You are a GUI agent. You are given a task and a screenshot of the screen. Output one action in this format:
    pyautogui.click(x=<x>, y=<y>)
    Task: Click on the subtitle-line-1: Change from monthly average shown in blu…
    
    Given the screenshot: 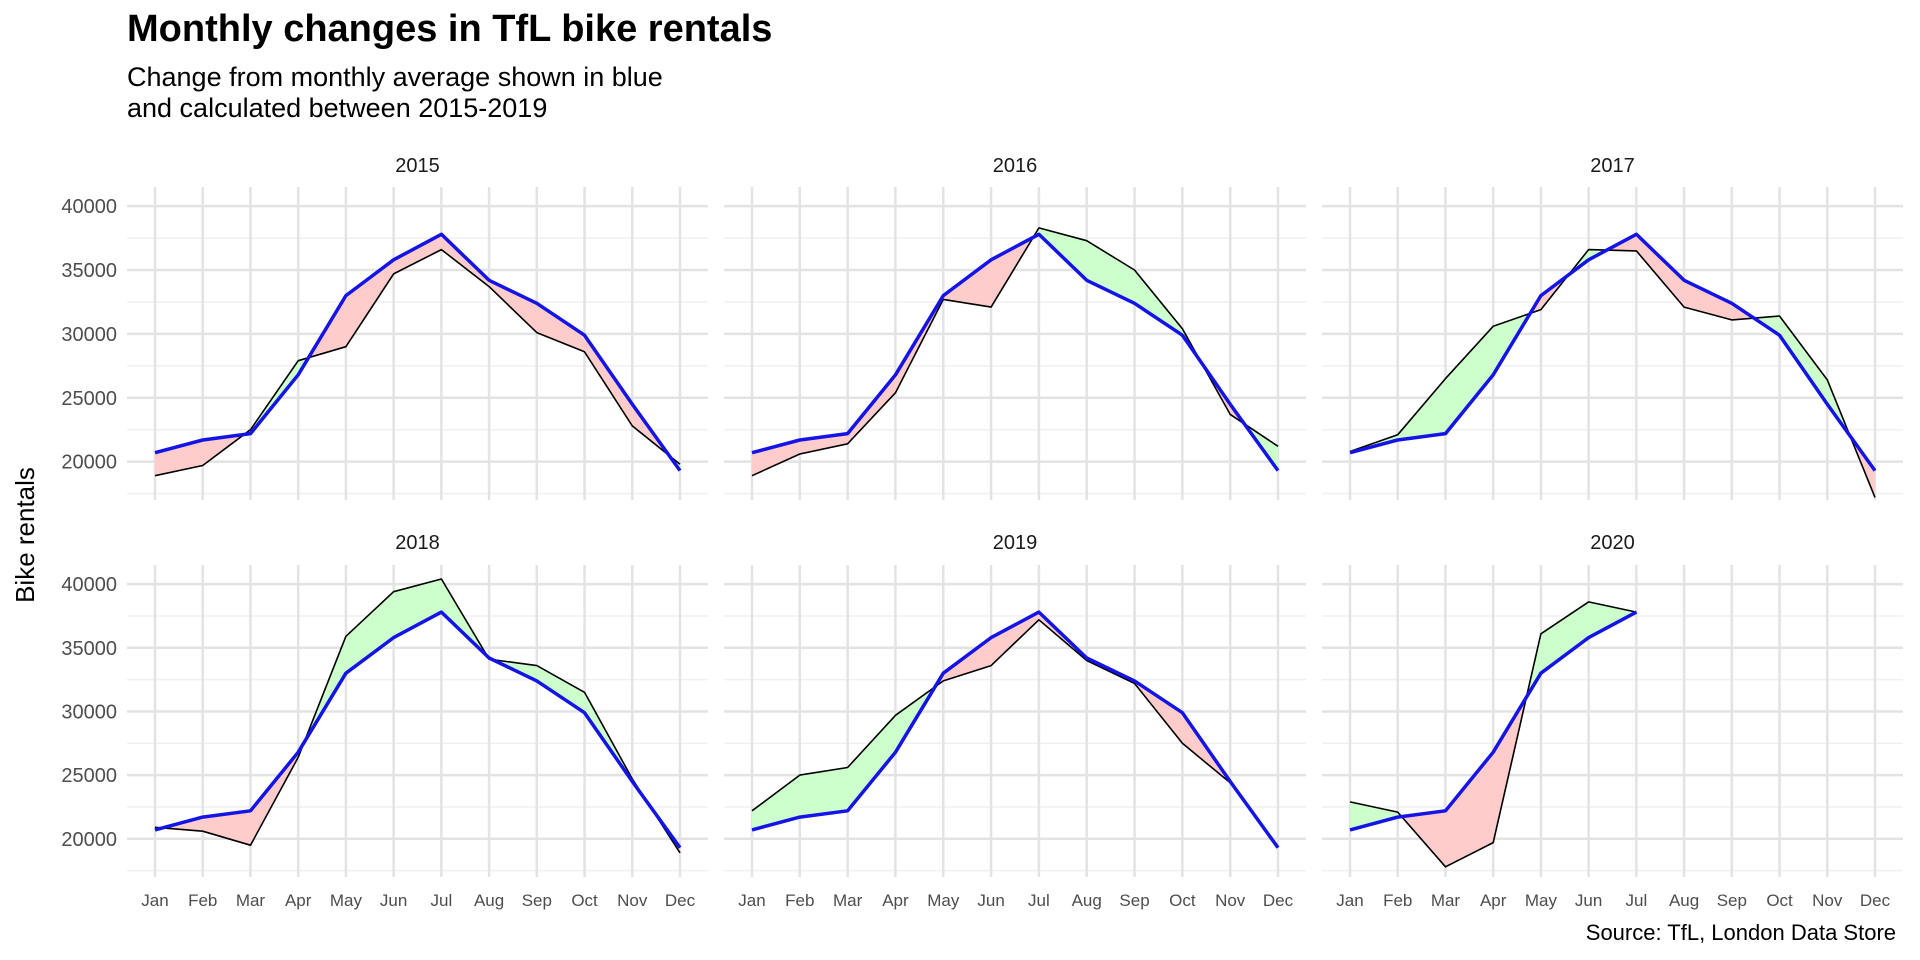 What is the action you would take?
    pyautogui.click(x=395, y=77)
    